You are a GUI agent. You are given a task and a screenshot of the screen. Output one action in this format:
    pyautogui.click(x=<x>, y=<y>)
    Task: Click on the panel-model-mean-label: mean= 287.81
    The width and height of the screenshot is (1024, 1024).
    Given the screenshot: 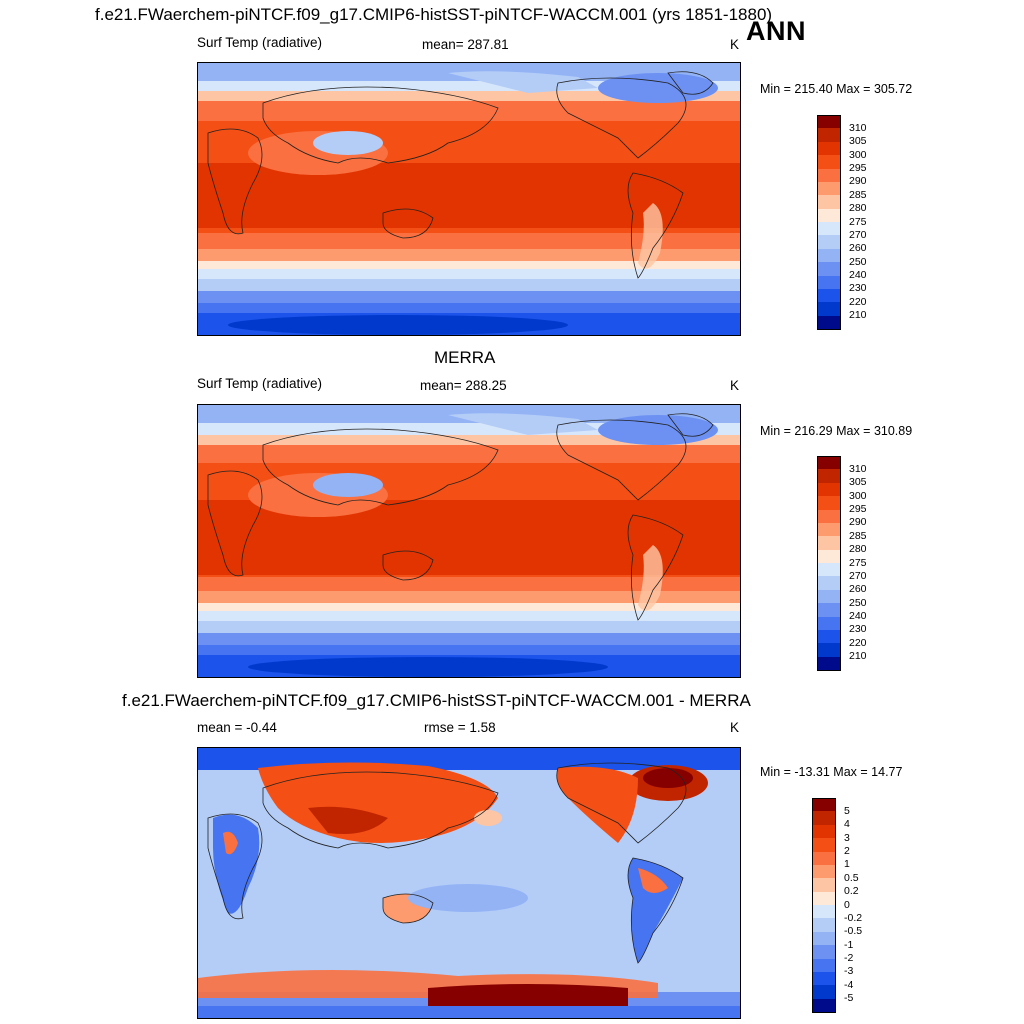 What is the action you would take?
    pyautogui.click(x=465, y=44)
    